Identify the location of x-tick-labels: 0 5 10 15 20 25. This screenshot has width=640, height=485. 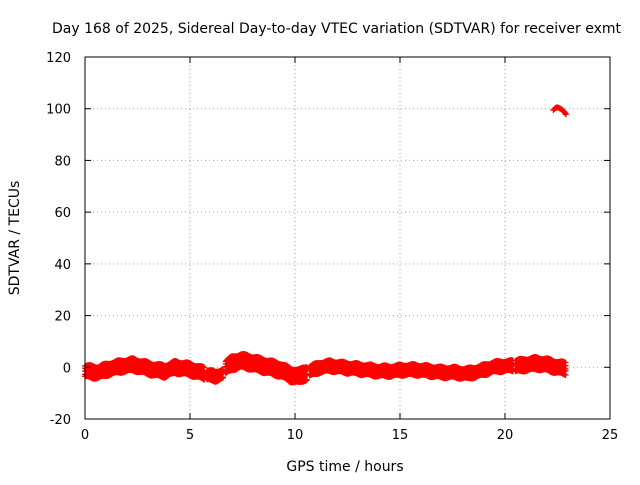
(349, 435).